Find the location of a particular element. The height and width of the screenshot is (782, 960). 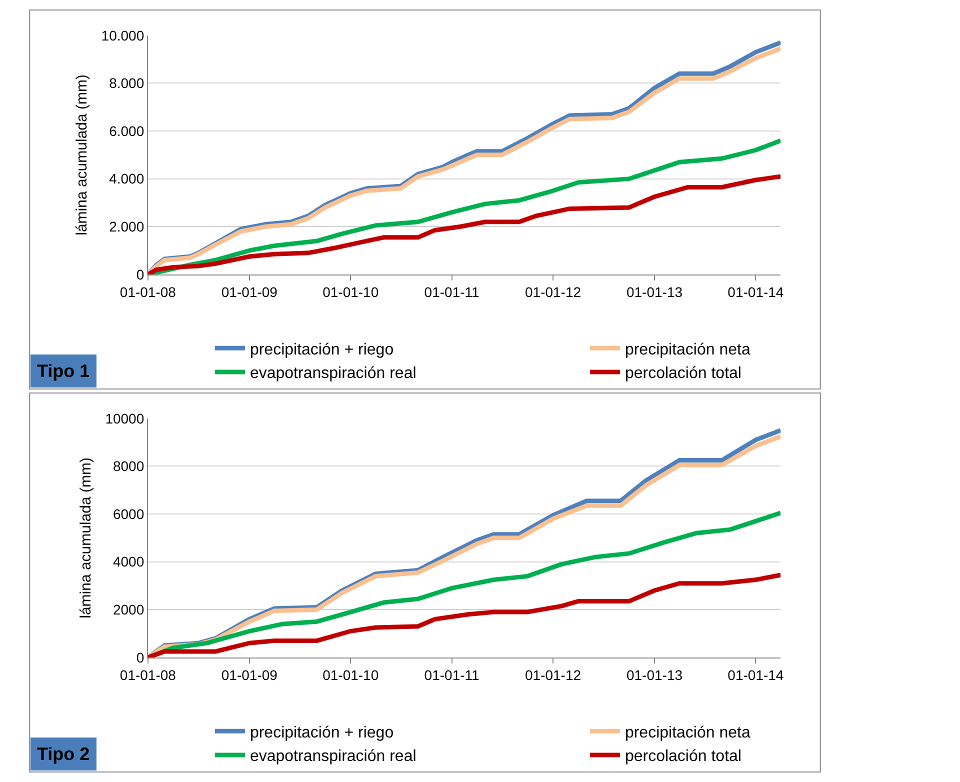

y-tick-label: 6.000 is located at coordinates (126, 130).